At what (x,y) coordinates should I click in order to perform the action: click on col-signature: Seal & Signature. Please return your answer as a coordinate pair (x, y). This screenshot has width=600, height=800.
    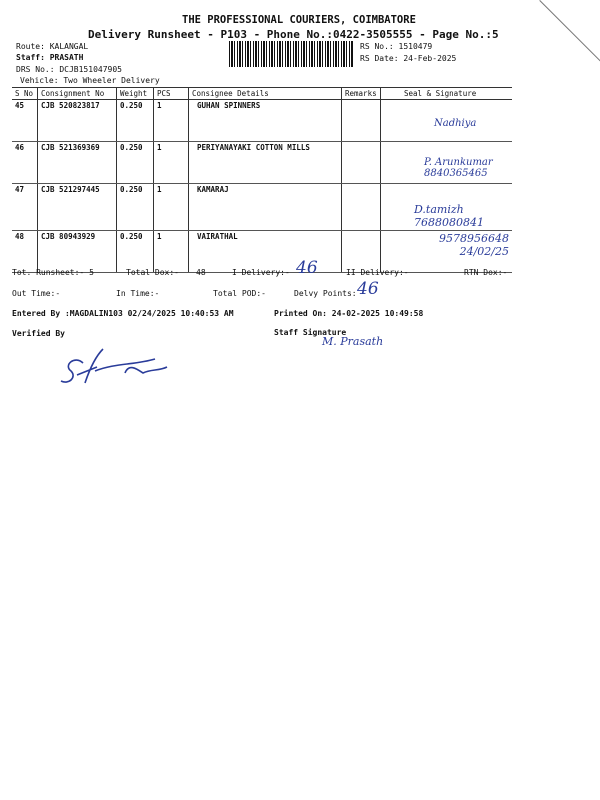
    Looking at the image, I should click on (446, 93).